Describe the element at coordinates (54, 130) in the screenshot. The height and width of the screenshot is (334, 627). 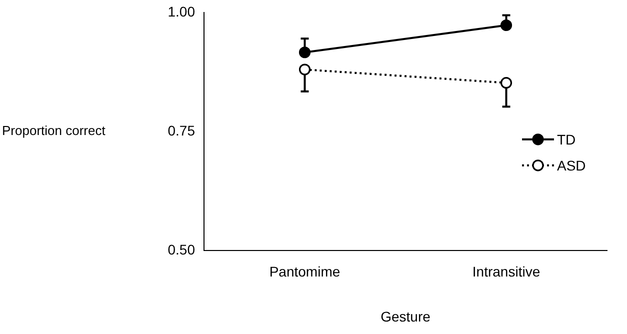
I see `y-axis-title: Proportion correct` at that location.